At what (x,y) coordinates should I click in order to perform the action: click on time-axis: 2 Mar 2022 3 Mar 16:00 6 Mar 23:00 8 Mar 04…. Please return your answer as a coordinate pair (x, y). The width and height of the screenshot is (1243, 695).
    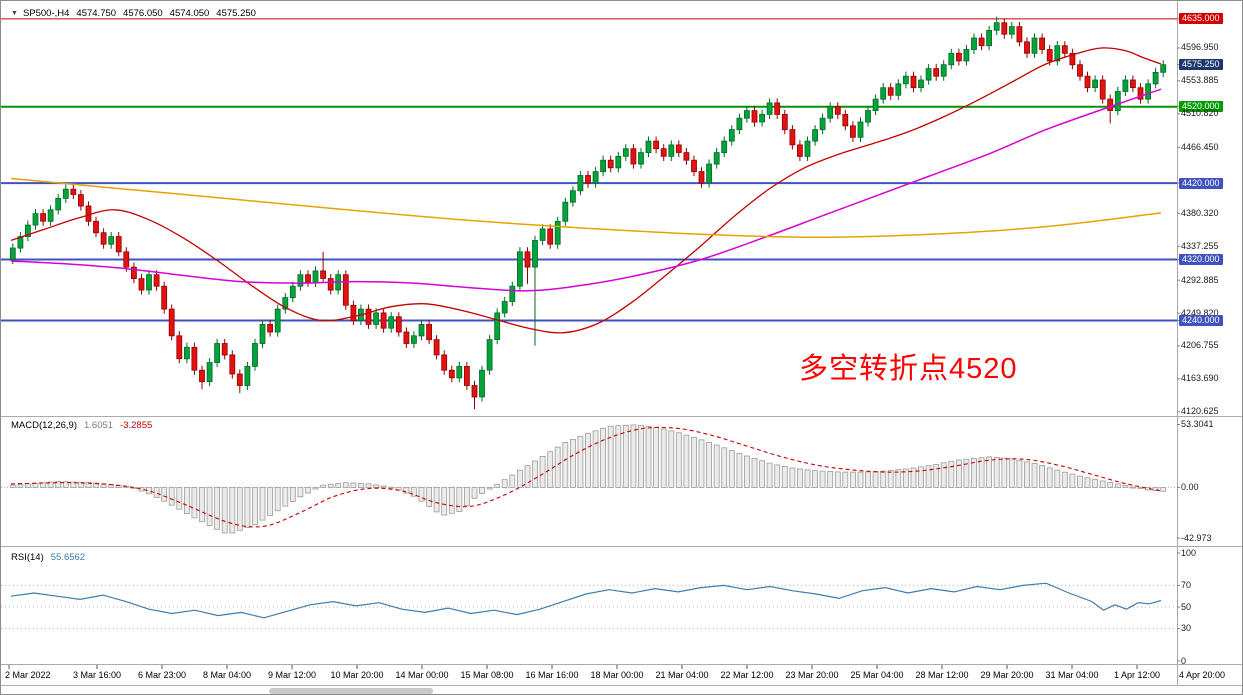
    Looking at the image, I should click on (621, 674).